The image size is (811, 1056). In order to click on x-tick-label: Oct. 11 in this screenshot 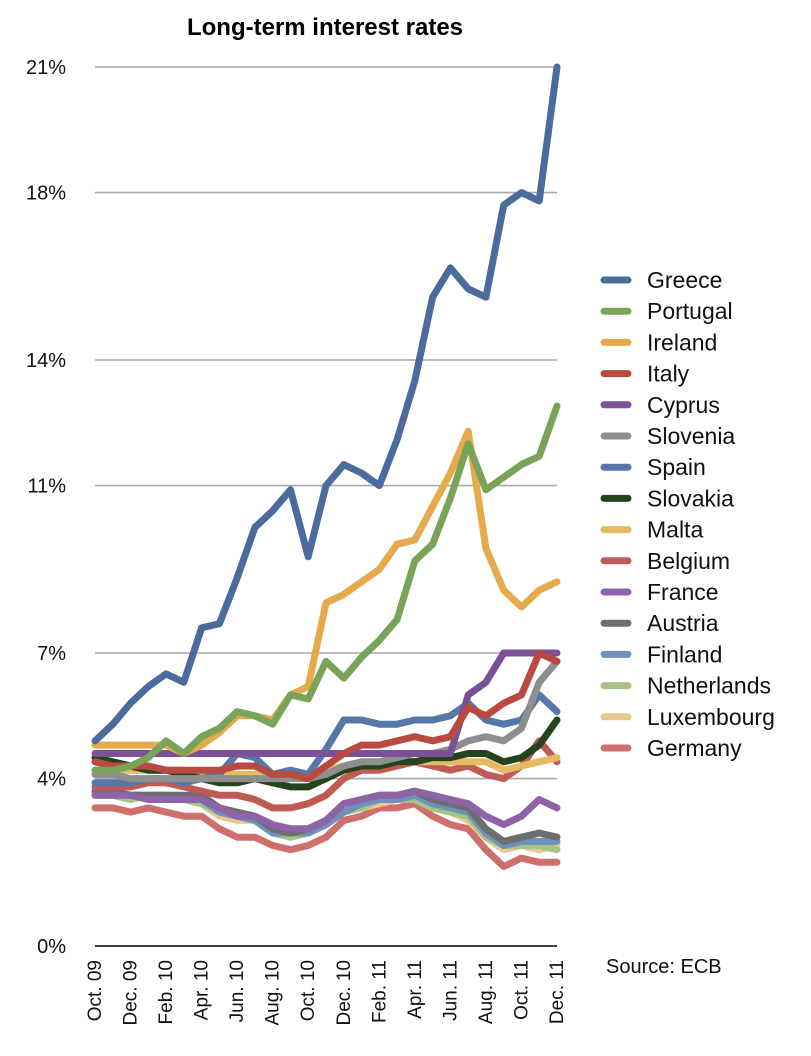, I will do `click(521, 990)`.